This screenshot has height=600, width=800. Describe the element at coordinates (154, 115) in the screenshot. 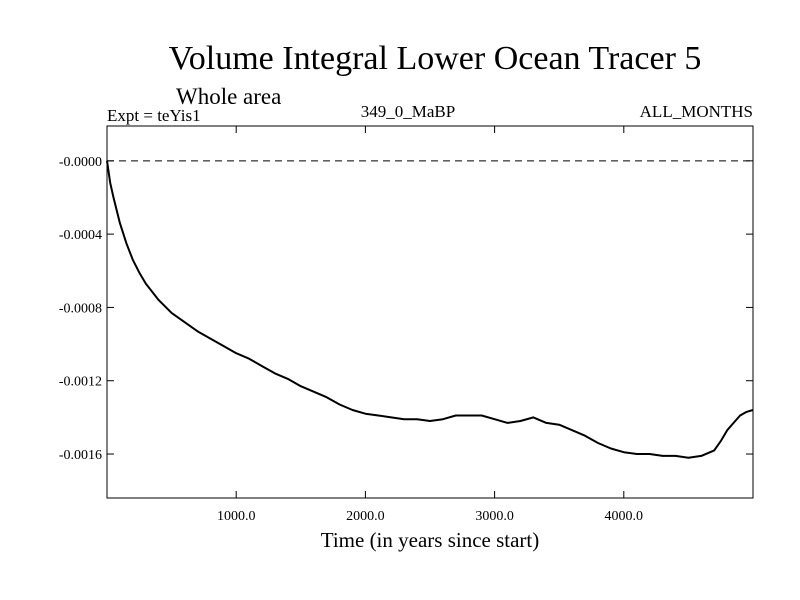

I see `experiment-label: Expt = teYis1` at that location.